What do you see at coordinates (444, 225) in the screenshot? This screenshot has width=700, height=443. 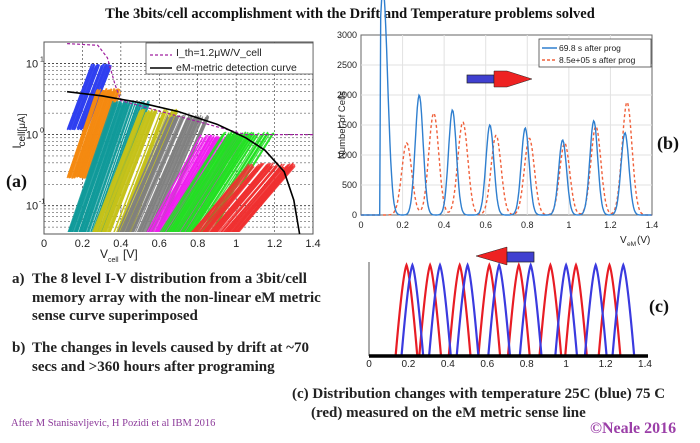 I see `plot-b-xtick: 0.4` at bounding box center [444, 225].